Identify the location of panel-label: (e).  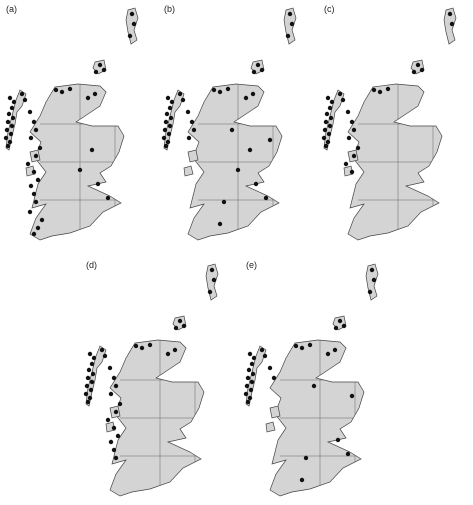
(251, 265).